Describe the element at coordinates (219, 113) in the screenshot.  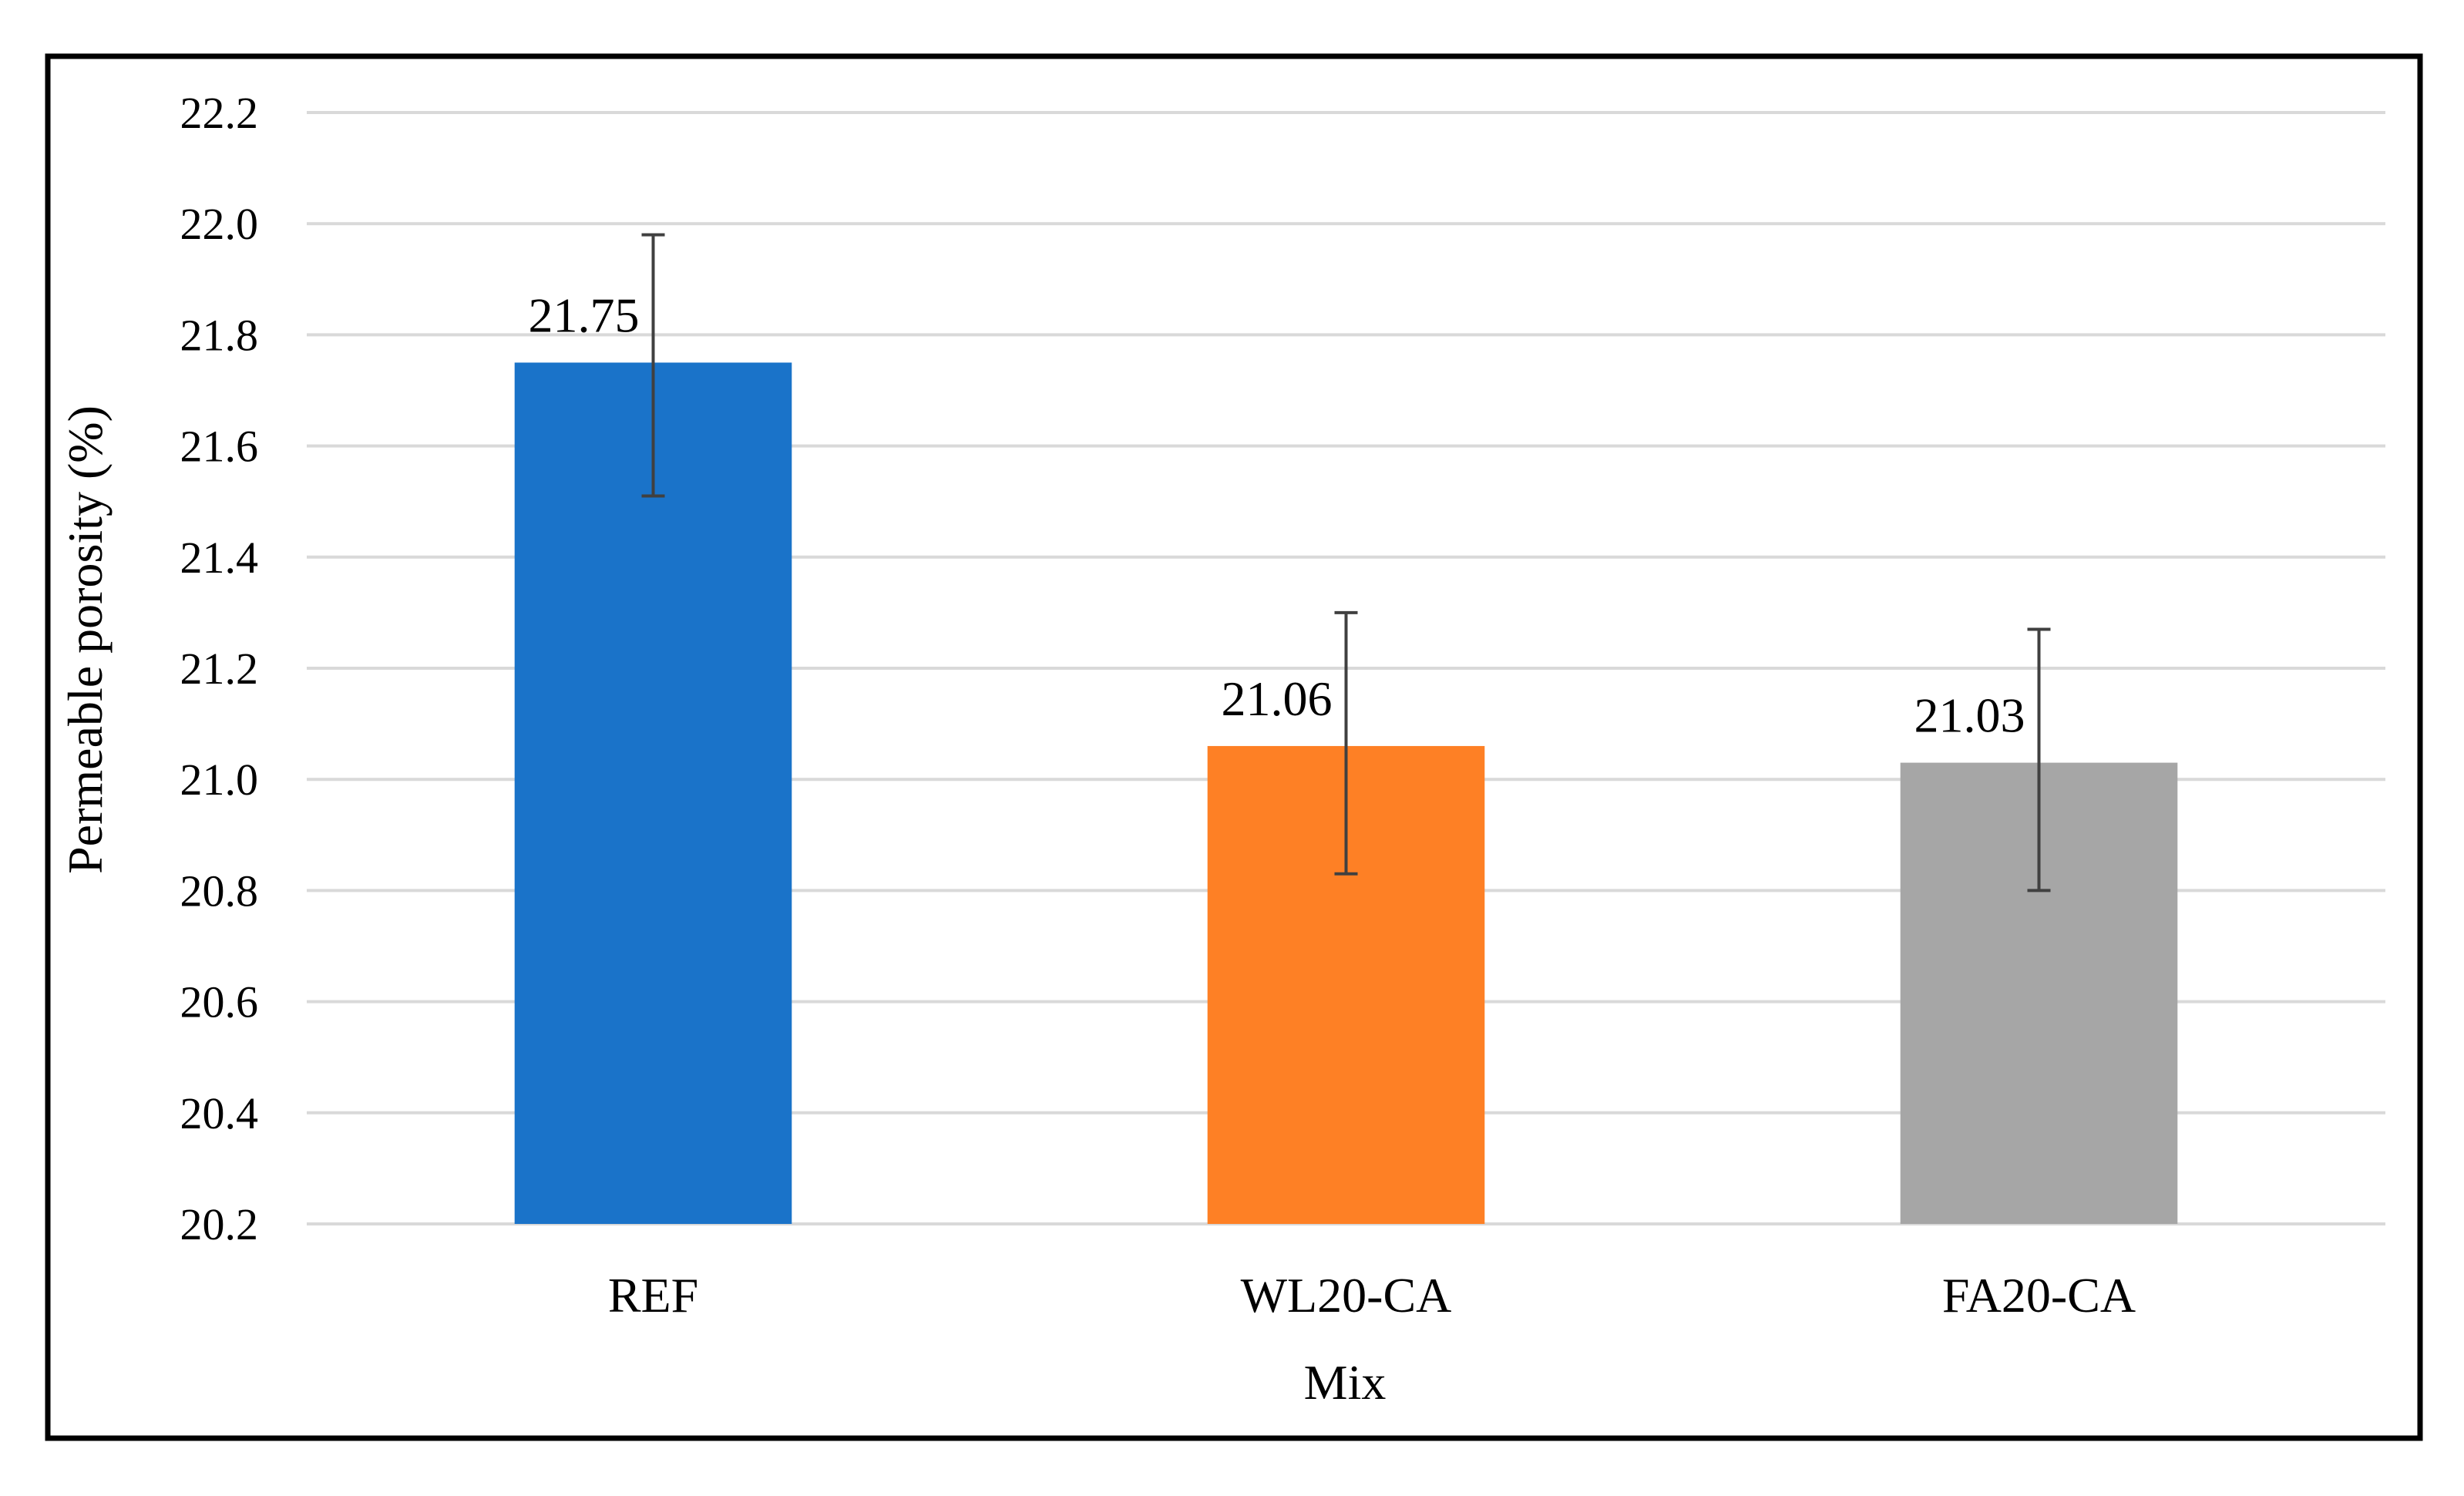
I see `y-tick-label: 22.2` at that location.